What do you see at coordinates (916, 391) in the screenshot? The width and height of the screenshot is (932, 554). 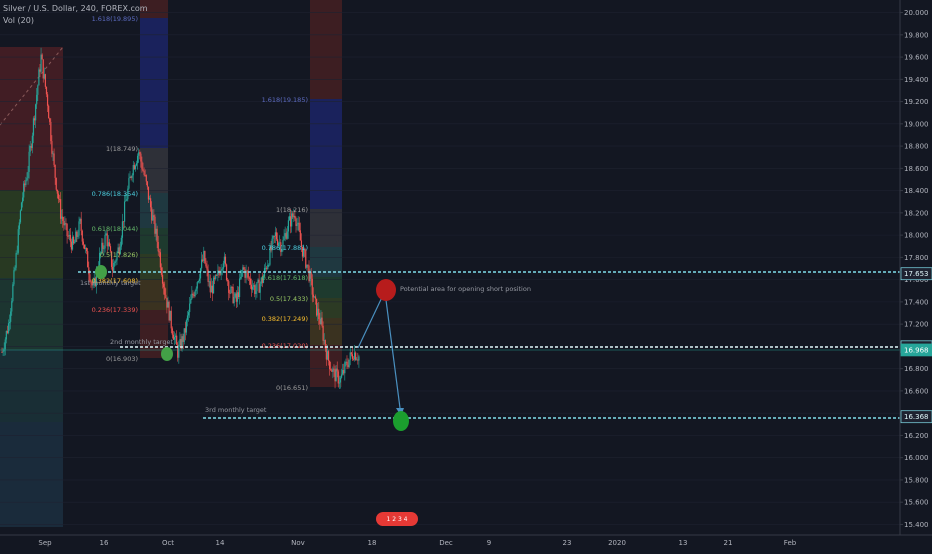 I see `price-tick-label: 16.600` at bounding box center [916, 391].